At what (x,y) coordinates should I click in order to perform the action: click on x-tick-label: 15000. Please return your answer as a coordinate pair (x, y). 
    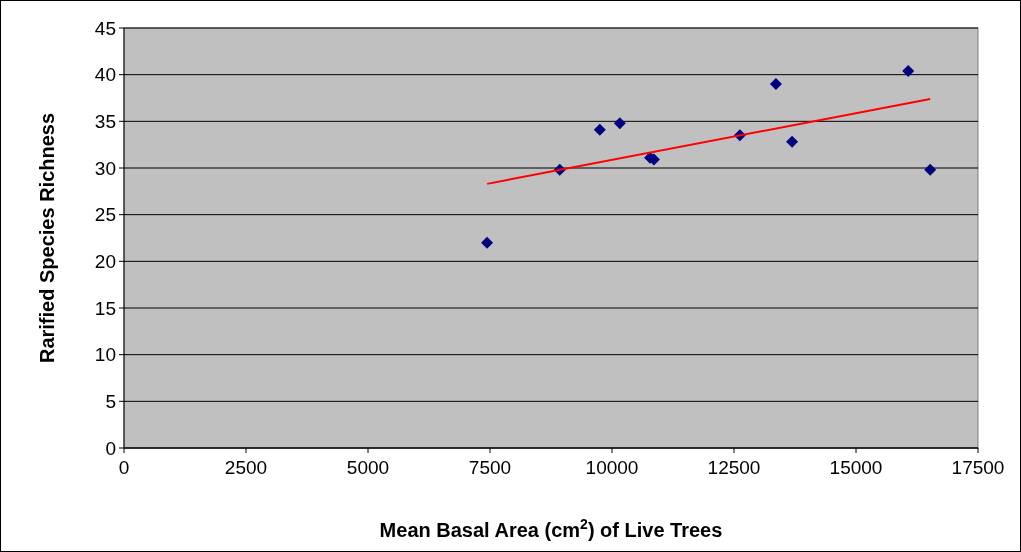
    Looking at the image, I should click on (856, 467).